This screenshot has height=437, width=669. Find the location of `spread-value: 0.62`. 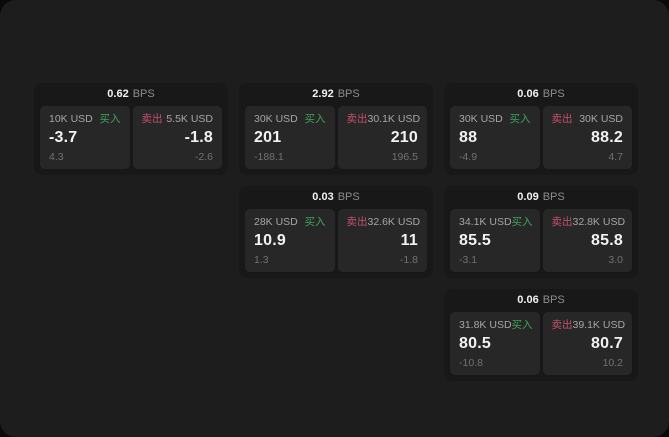

spread-value: 0.62 is located at coordinates (118, 94).